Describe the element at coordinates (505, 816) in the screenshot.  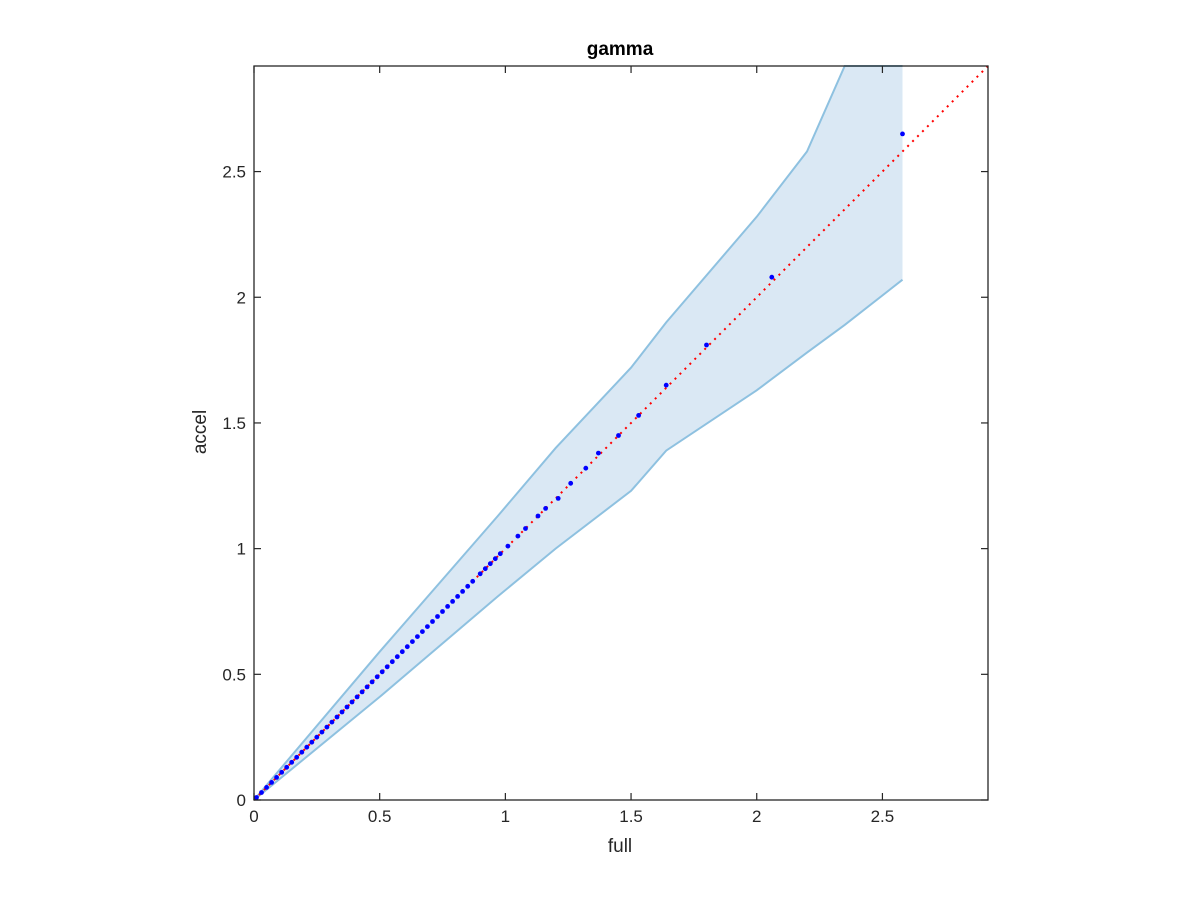
I see `x-tick-label: 1` at that location.